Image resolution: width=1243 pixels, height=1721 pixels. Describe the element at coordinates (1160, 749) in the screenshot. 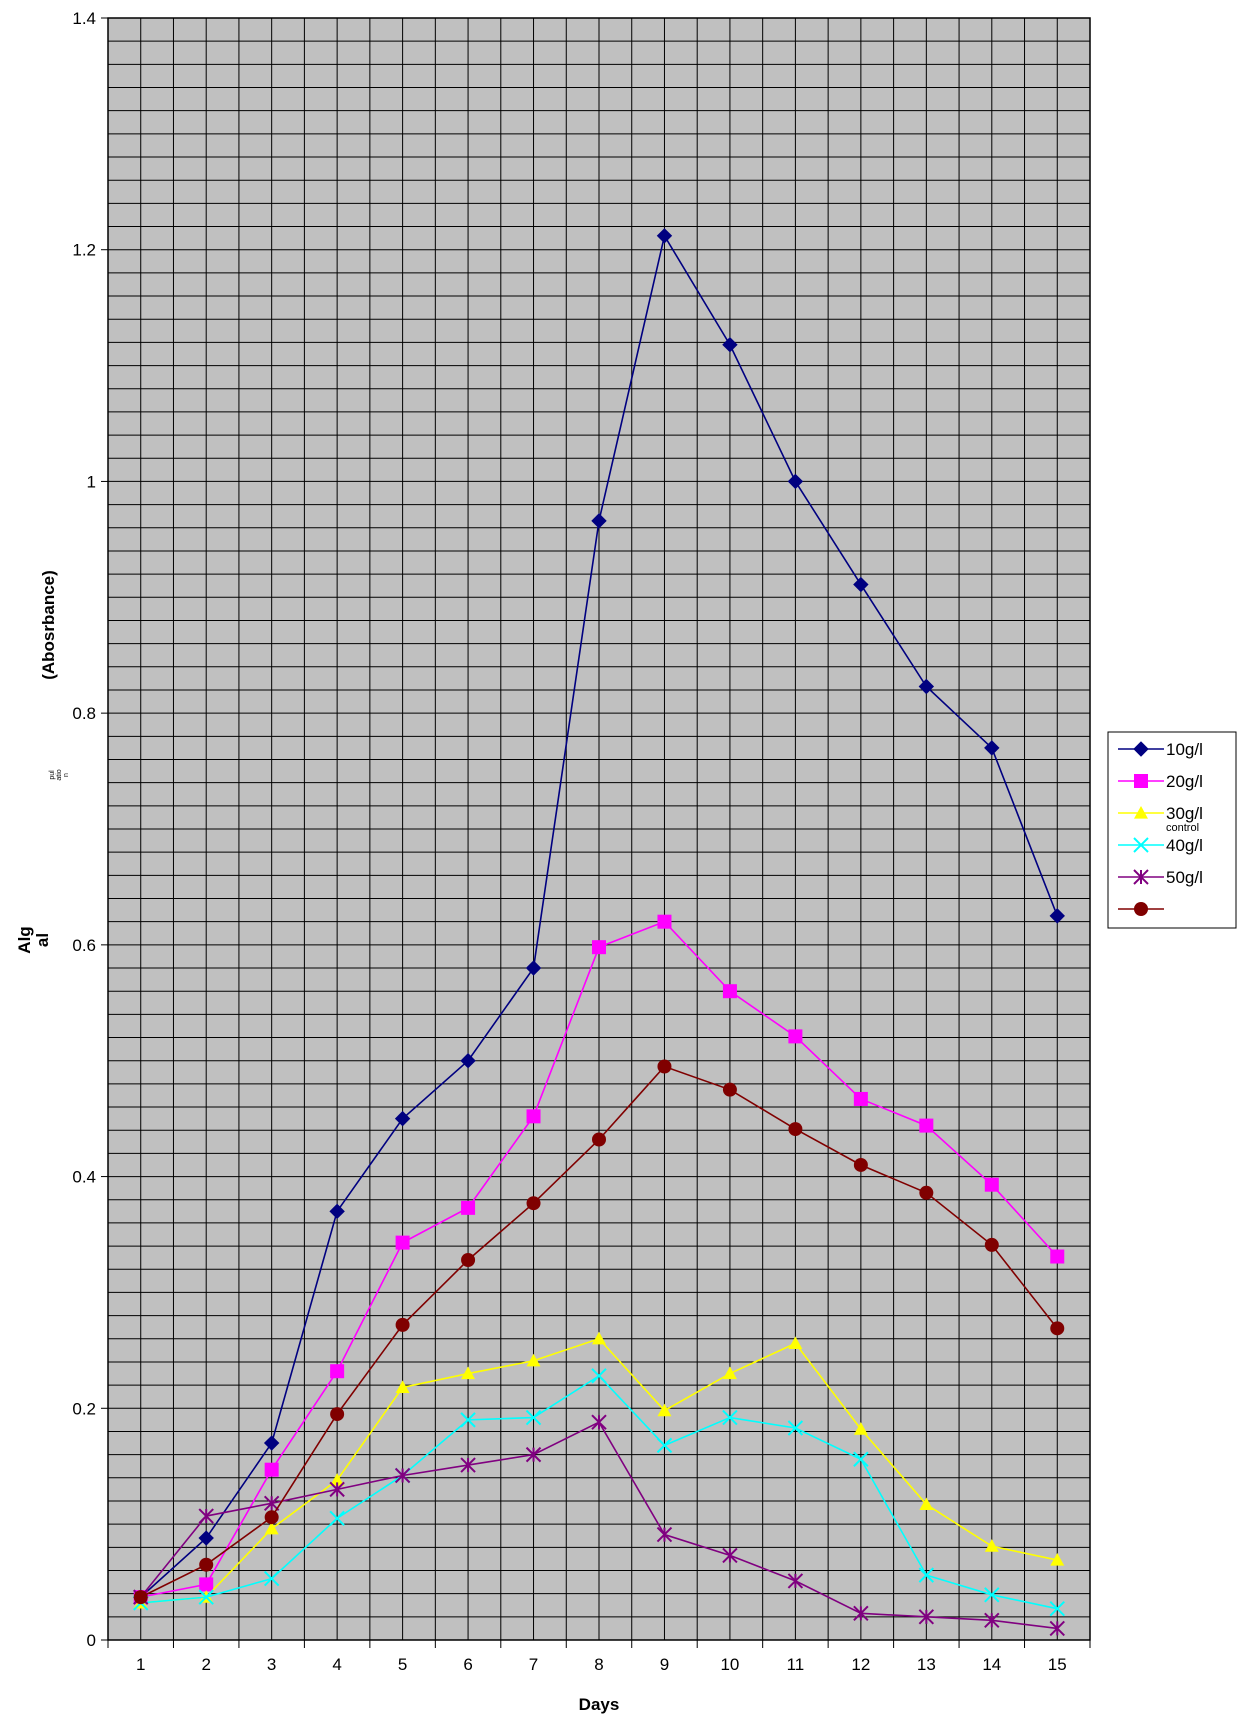

I see `legend-item: 10g/l` at that location.